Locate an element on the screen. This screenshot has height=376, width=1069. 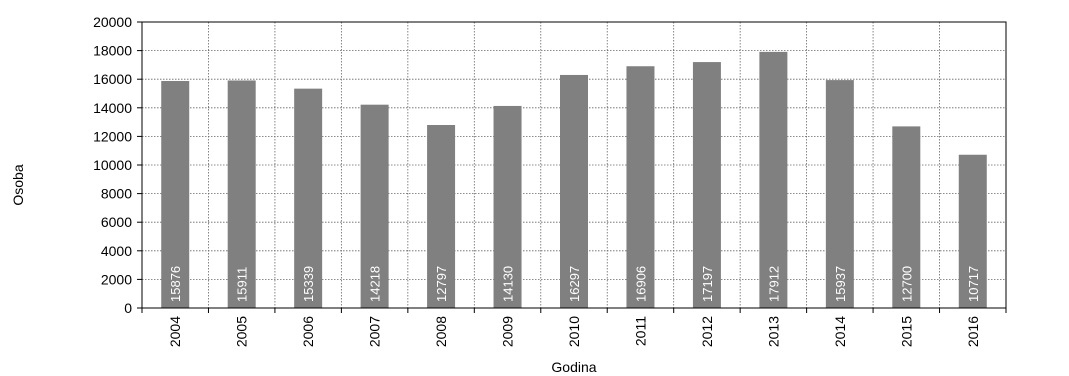
x-axis-title: Godina is located at coordinates (573, 367).